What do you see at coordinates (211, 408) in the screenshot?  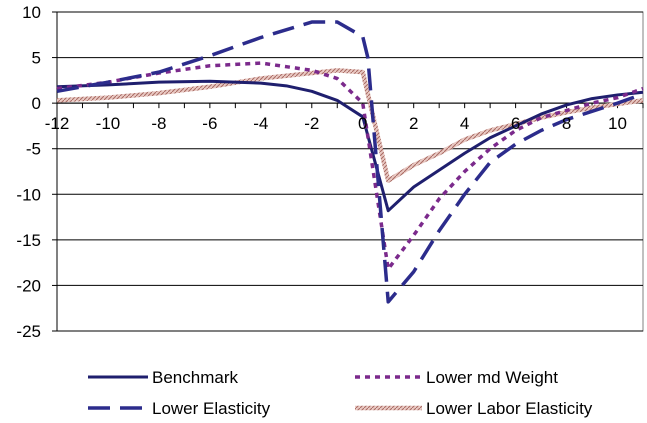 I see `legend-label-lower-elasticity: Lower Elasticity` at bounding box center [211, 408].